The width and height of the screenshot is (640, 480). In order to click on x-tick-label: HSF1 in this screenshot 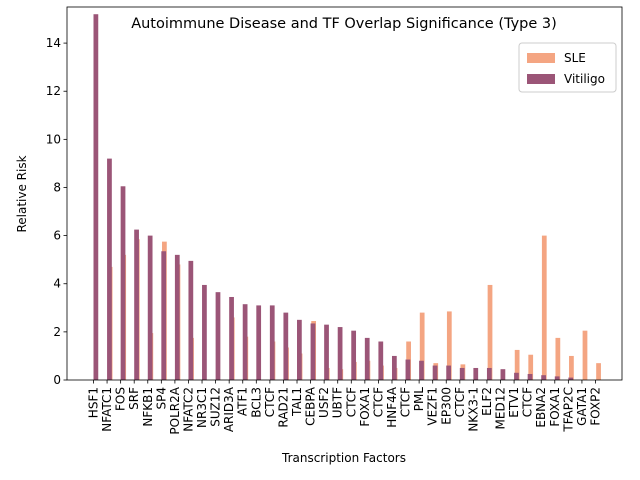, I will do `click(94, 402)`.